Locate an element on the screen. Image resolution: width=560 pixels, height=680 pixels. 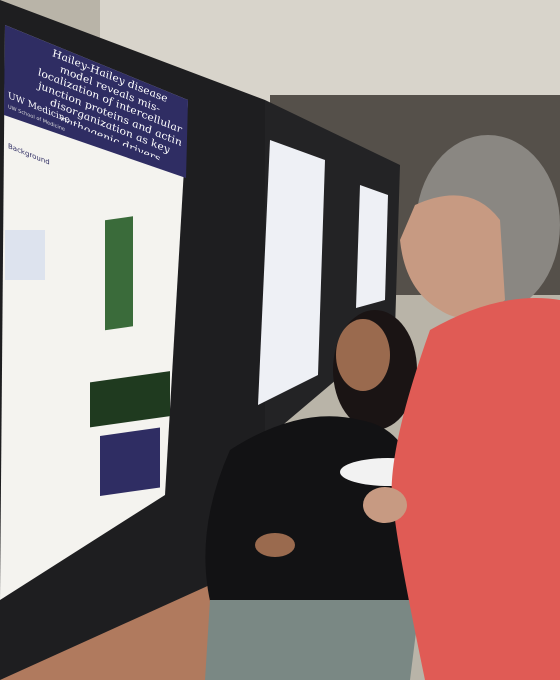
poster-panel is located at coordinates (130, 461).